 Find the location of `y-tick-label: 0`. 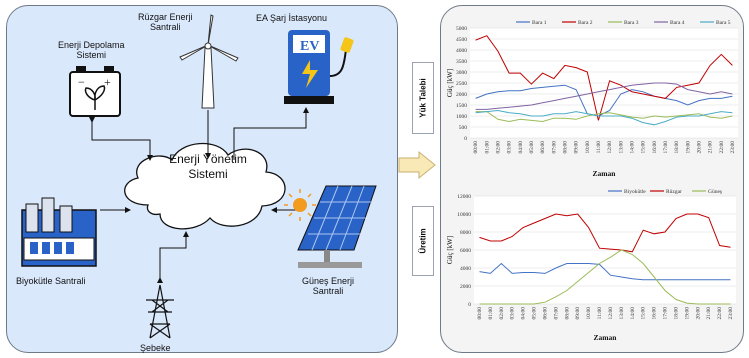

y-tick-label: 0 is located at coordinates (465, 139).